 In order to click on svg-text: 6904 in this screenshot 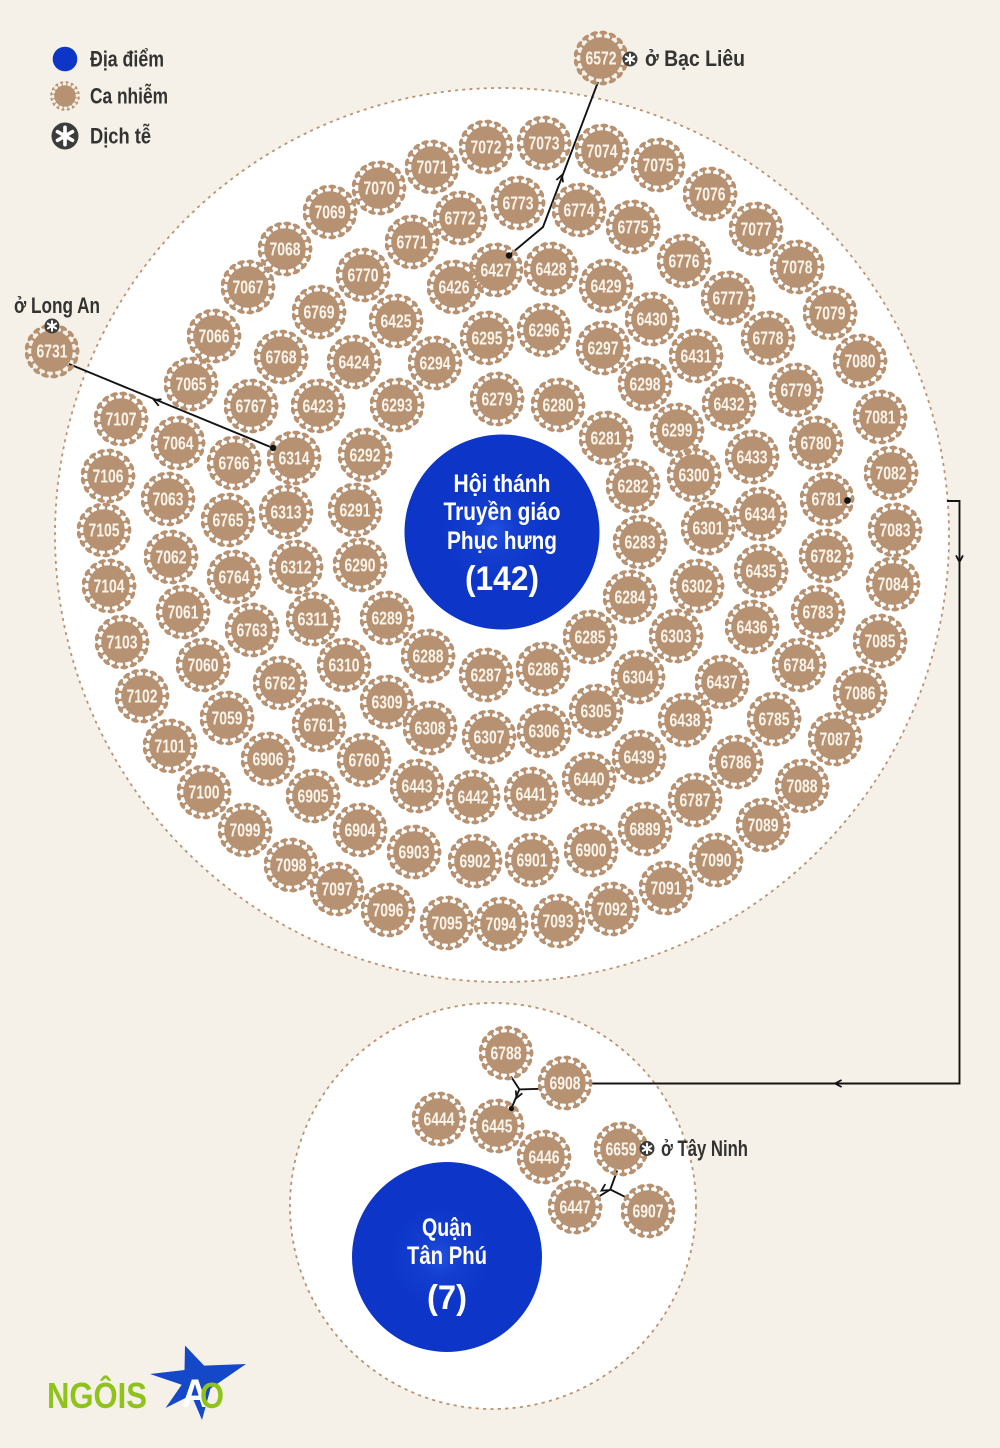, I will do `click(361, 829)`.